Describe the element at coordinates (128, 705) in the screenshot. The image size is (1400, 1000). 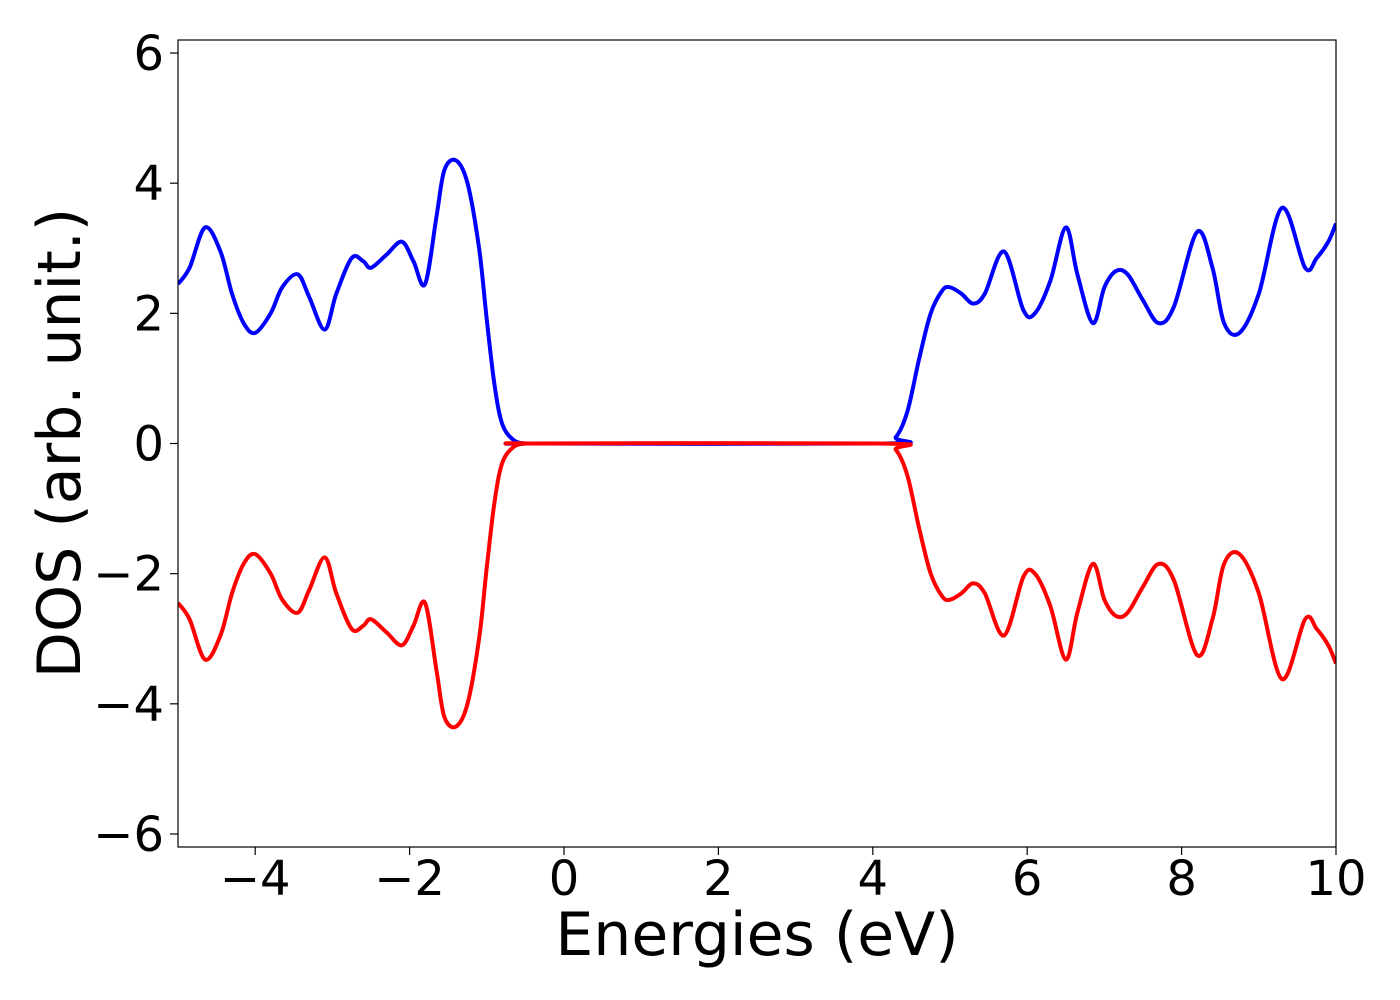
I see `y-tick-label: −4` at that location.